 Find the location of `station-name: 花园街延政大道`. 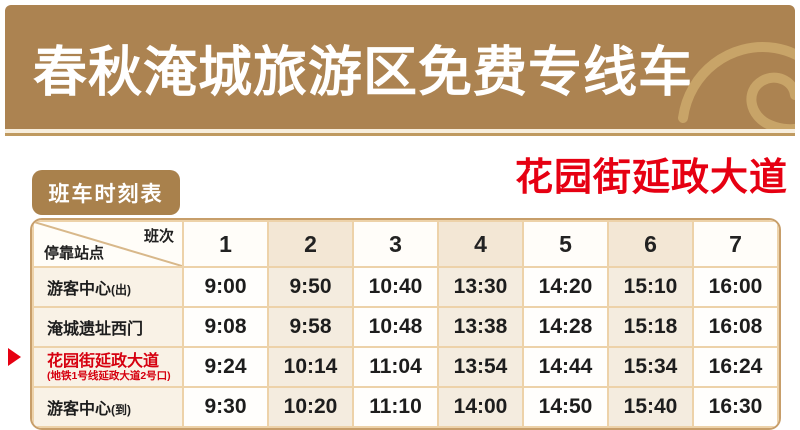

station-name: 花园街延政大道 is located at coordinates (103, 361).